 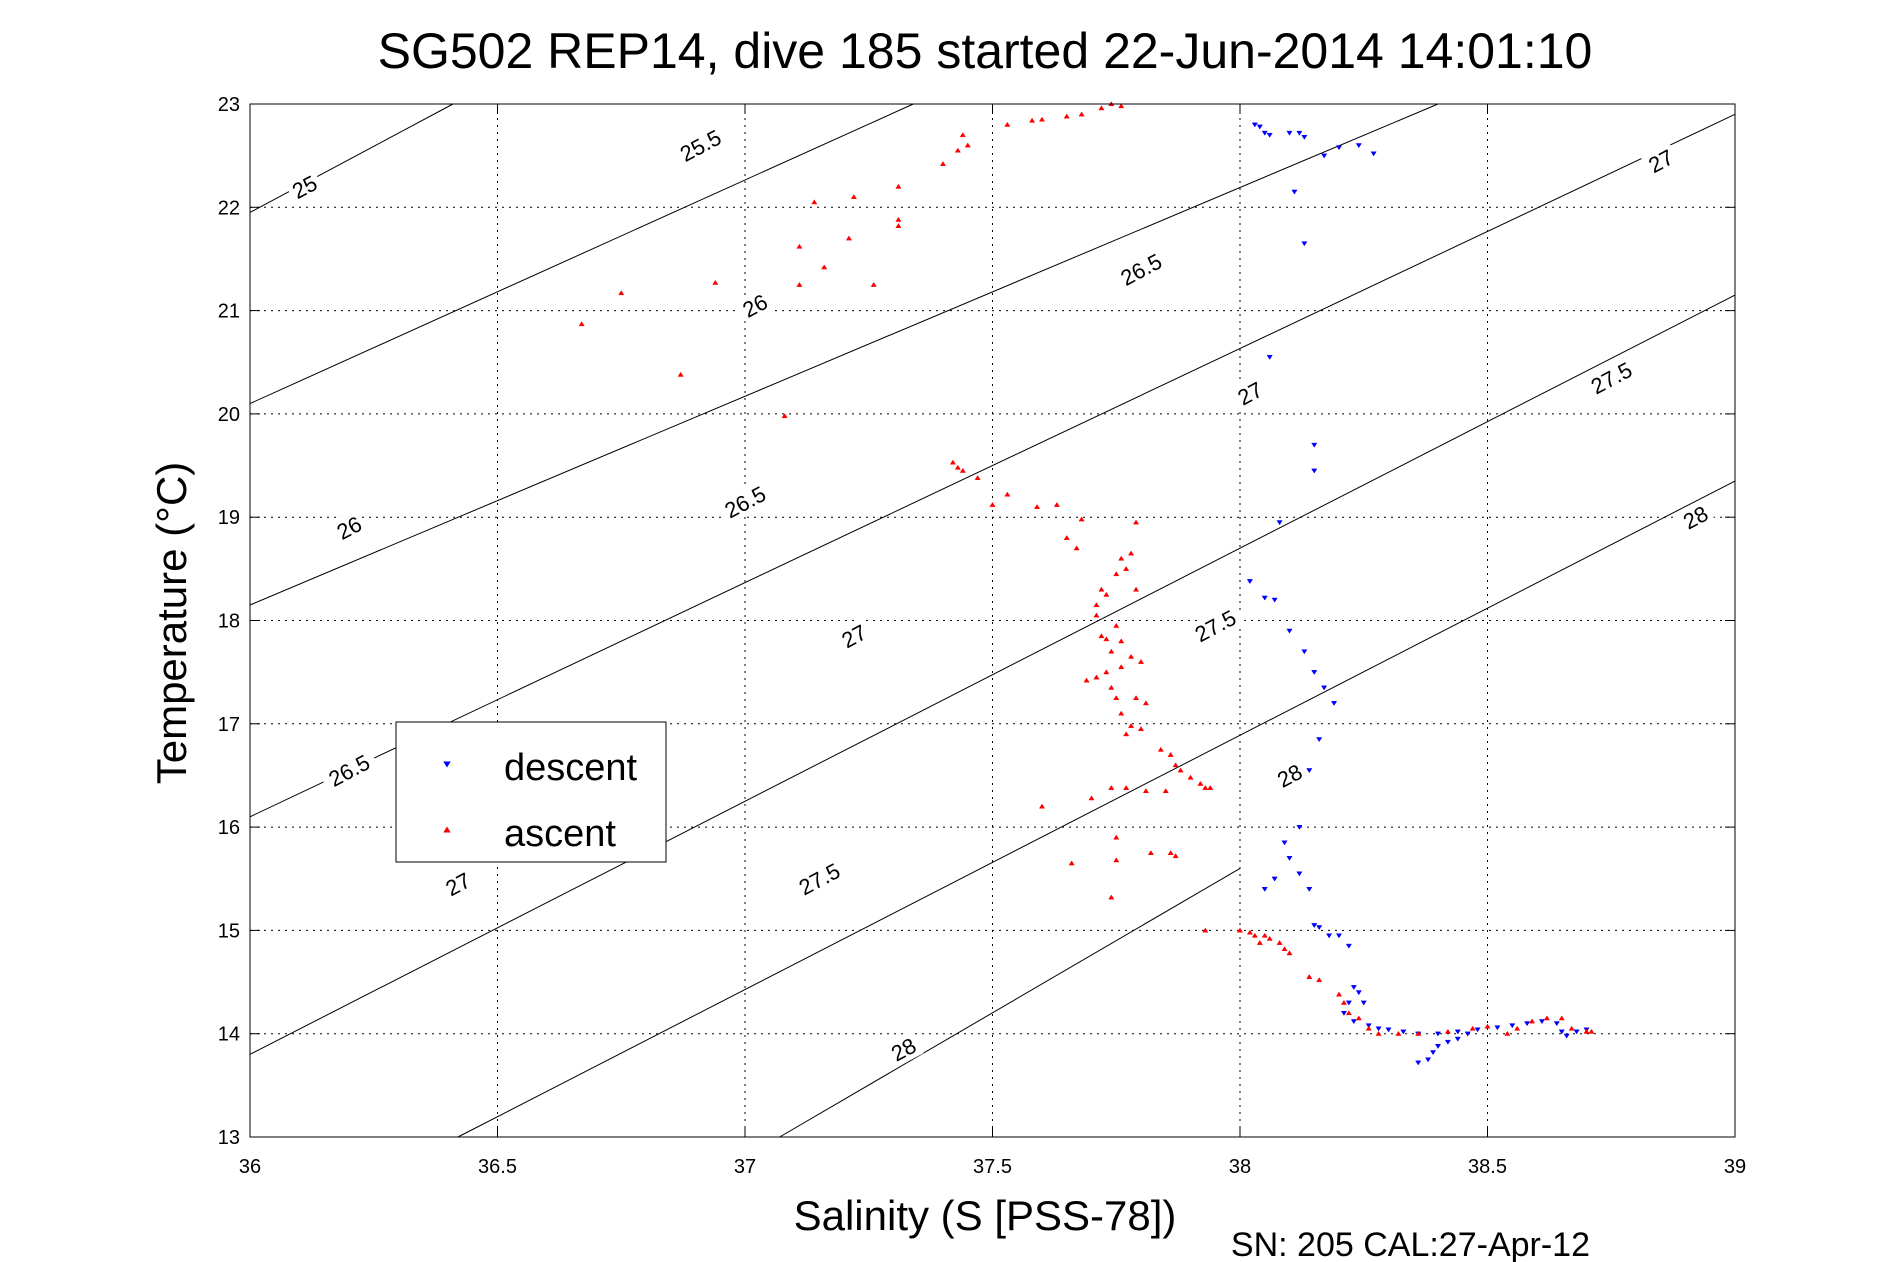 I want to click on x-tick-label: 39, so click(x=1735, y=1167).